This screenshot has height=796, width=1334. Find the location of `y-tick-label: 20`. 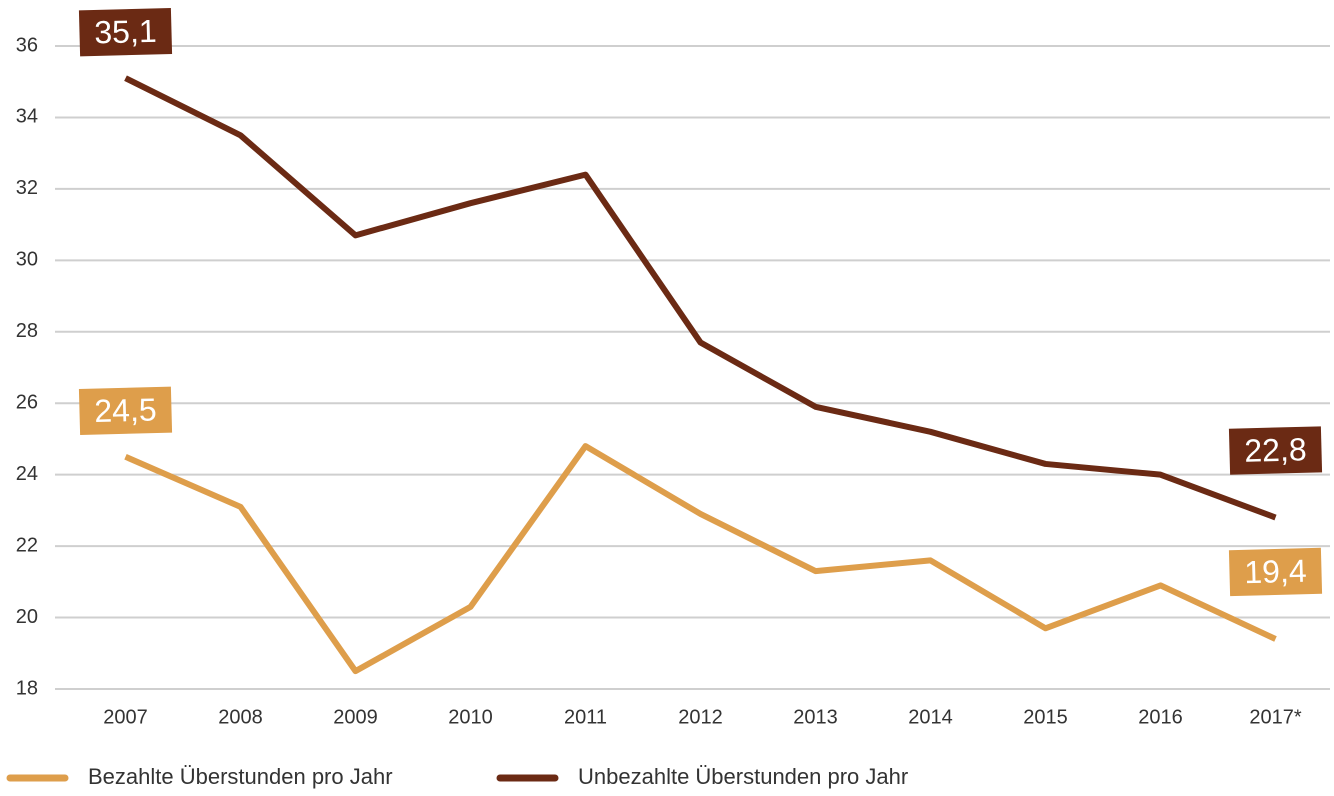

y-tick-label: 20 is located at coordinates (27, 617).